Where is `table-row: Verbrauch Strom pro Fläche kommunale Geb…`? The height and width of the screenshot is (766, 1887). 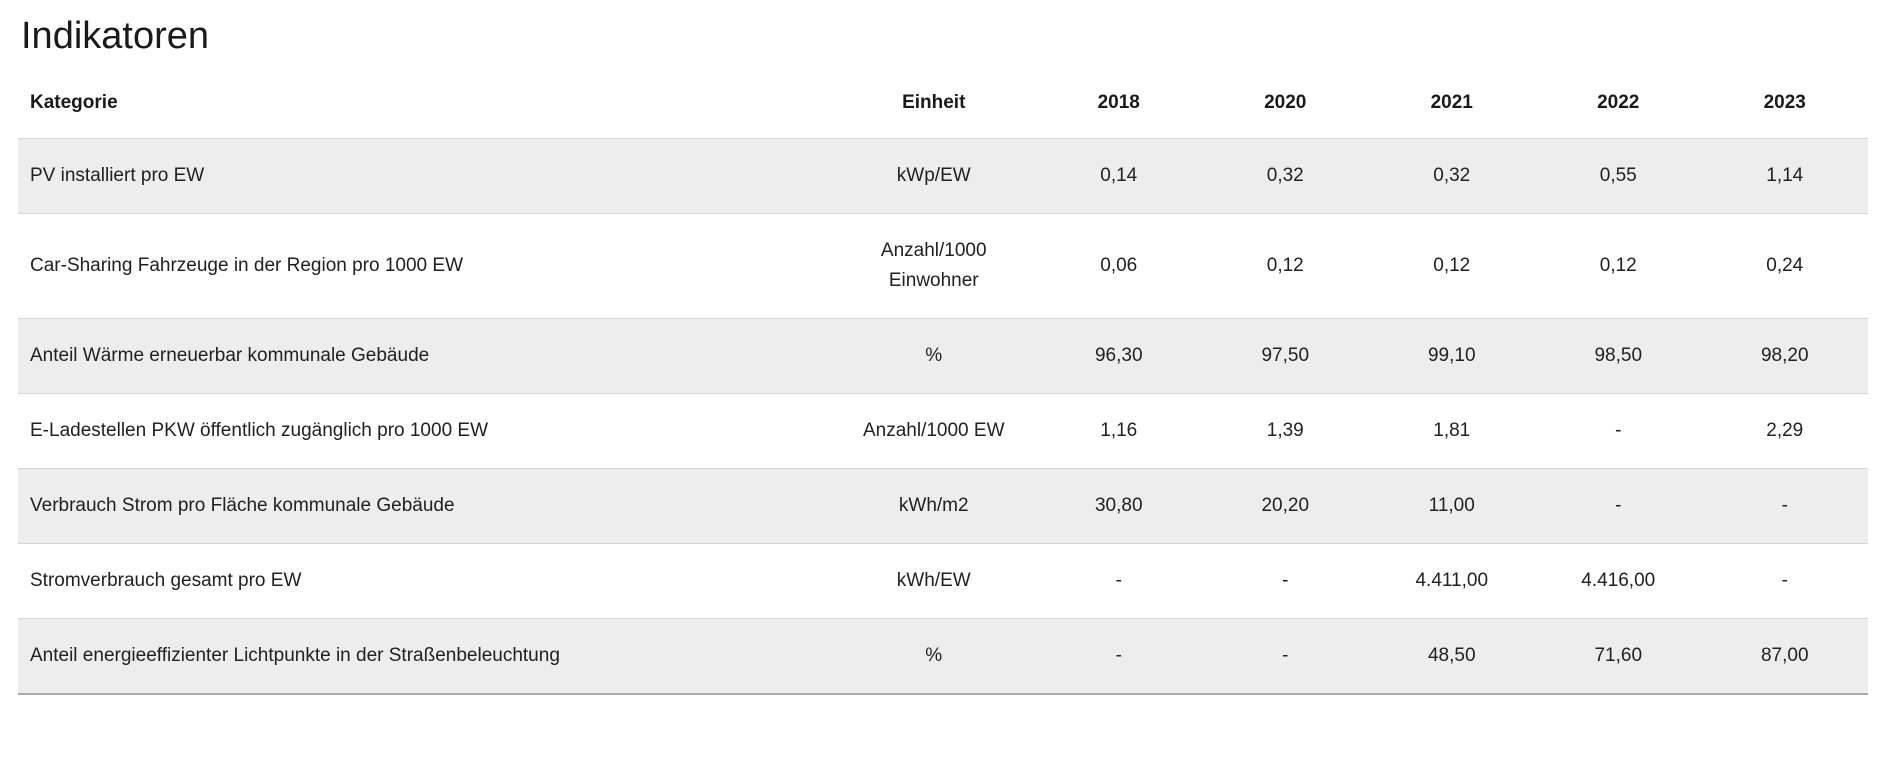 table-row: Verbrauch Strom pro Fläche kommunale Geb… is located at coordinates (943, 506).